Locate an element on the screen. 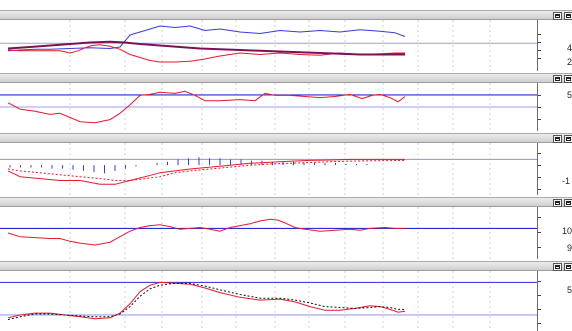 The width and height of the screenshot is (572, 331). pane-2-price-axis: 5 is located at coordinates (554, 107).